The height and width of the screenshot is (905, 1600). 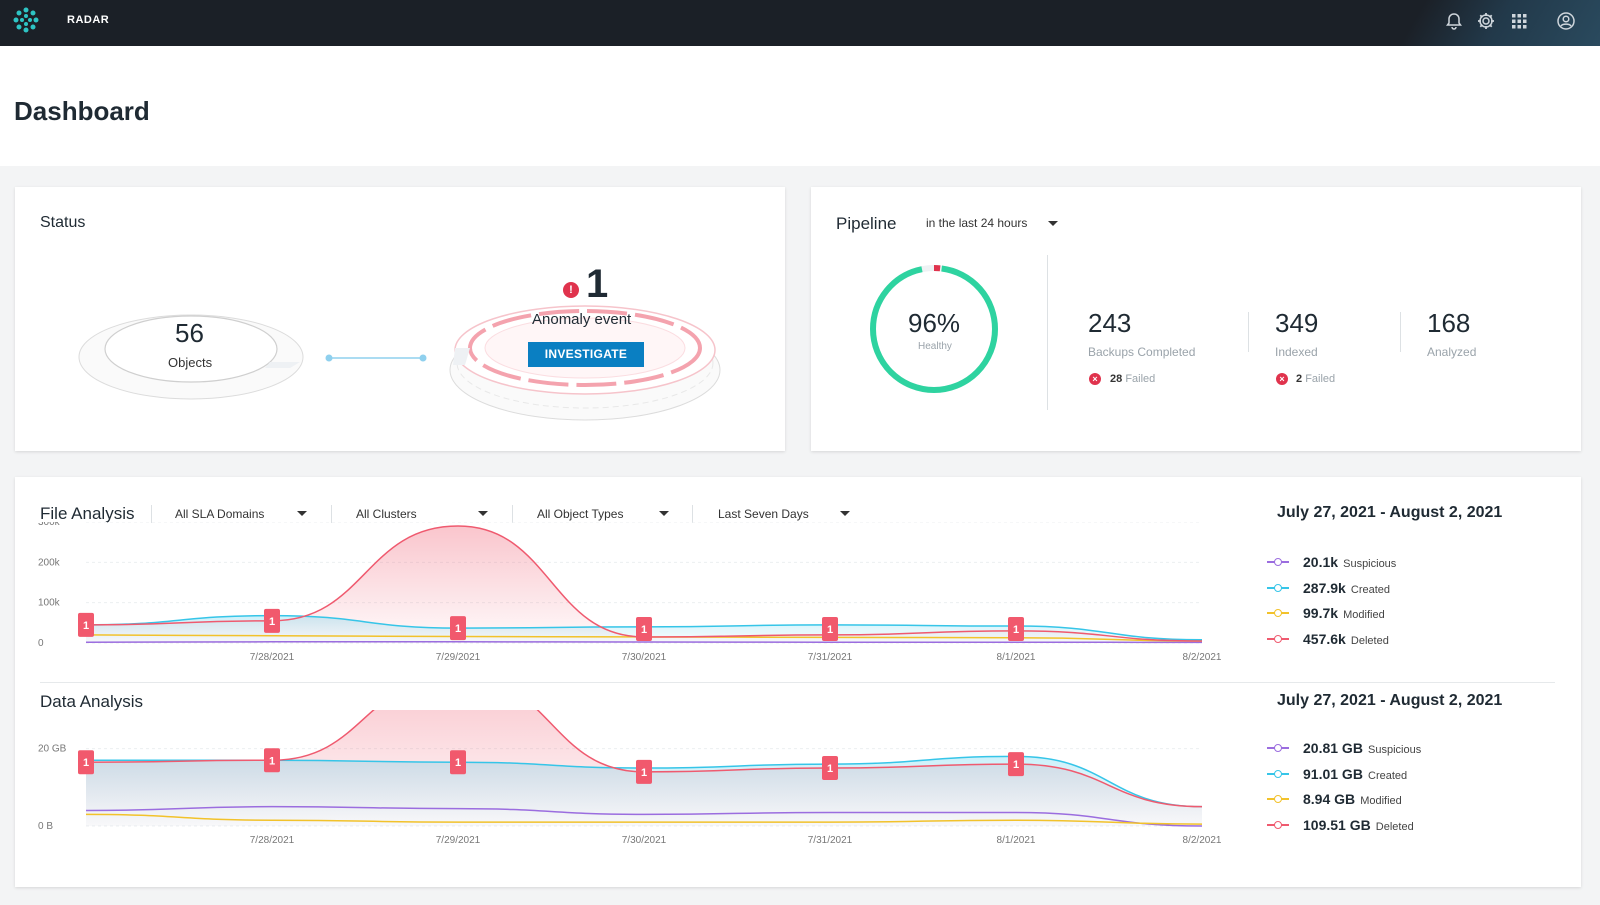 I want to click on health-arc-remainder, so click(x=934, y=329).